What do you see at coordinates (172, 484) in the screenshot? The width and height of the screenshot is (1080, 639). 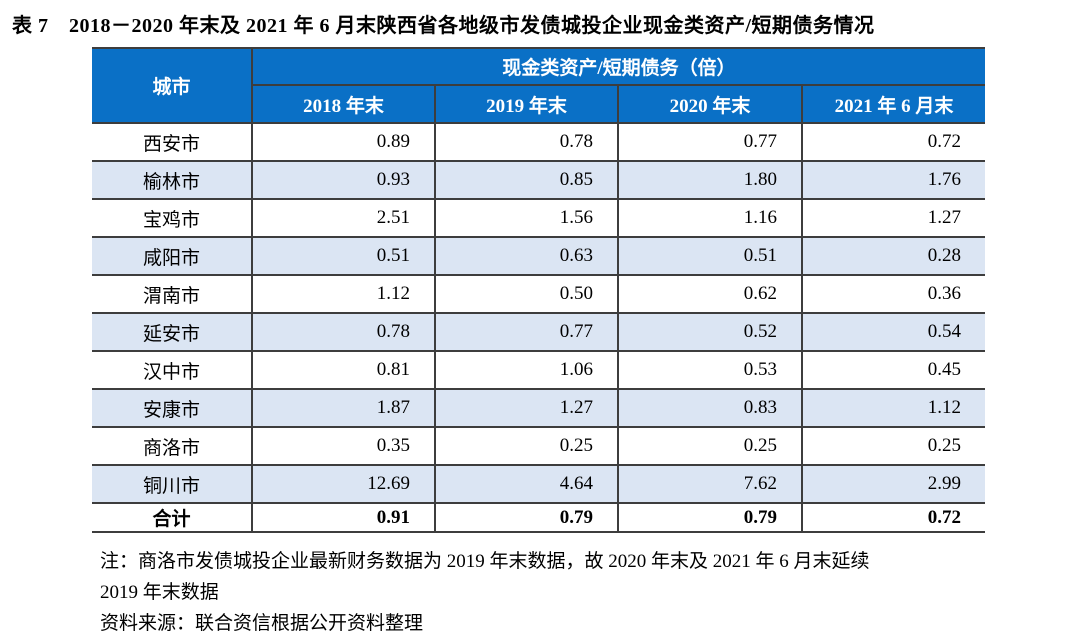 I see `city-cell: 铜川市` at bounding box center [172, 484].